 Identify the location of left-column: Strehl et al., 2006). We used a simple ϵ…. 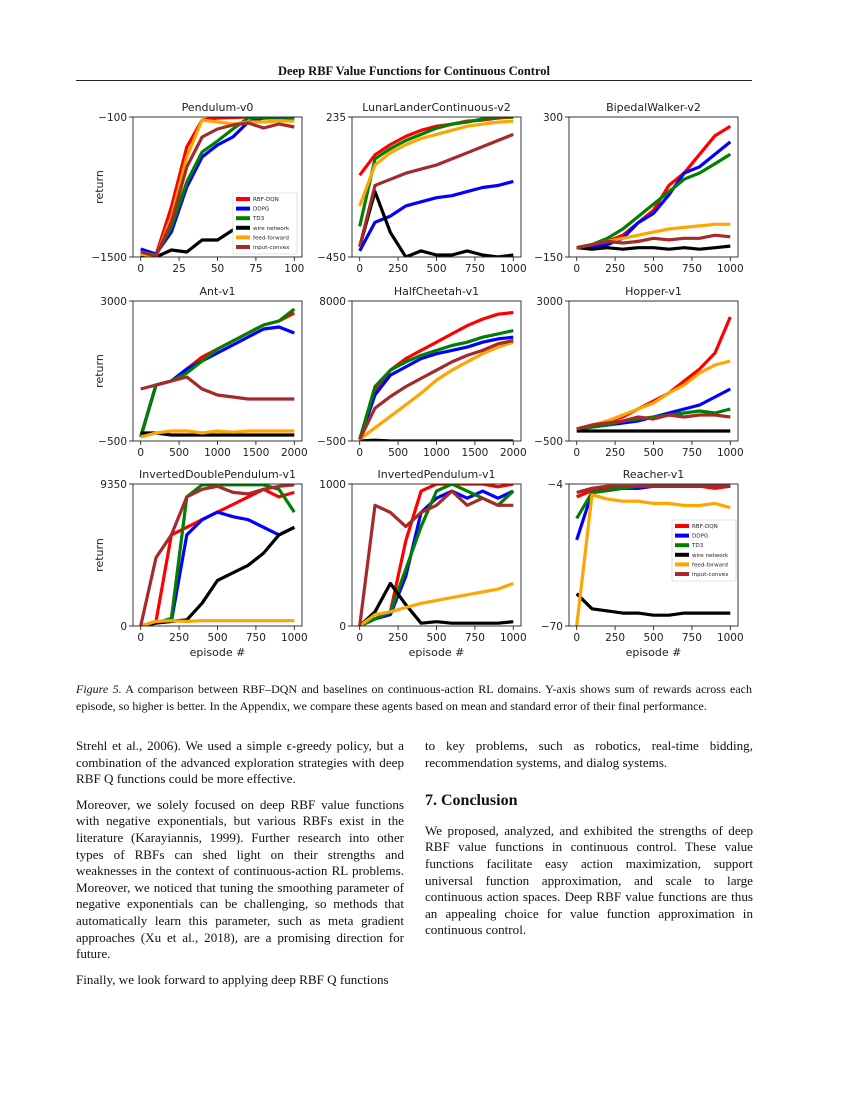
(240, 867).